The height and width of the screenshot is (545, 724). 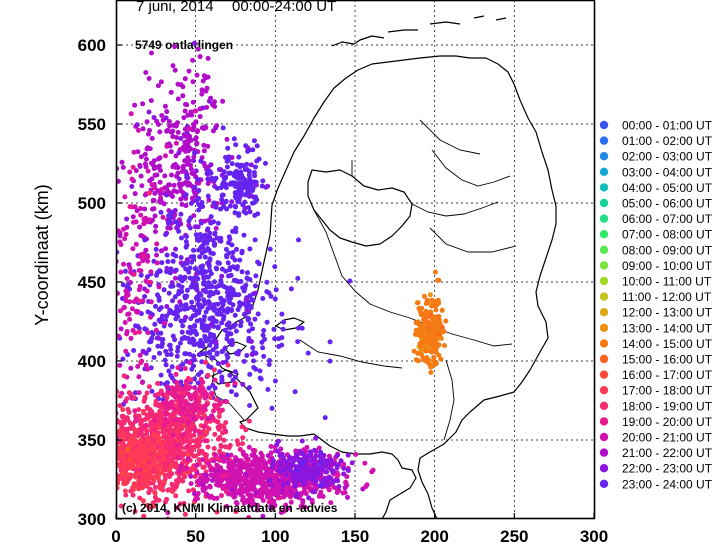 I want to click on legend-label: 10:00 - 11:00 UT, so click(x=667, y=282).